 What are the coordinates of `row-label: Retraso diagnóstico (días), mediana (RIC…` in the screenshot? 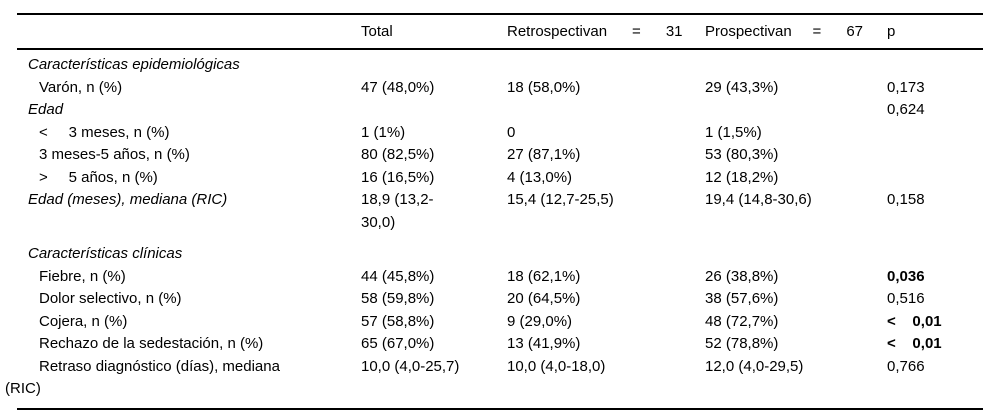 It's located at (145, 377).